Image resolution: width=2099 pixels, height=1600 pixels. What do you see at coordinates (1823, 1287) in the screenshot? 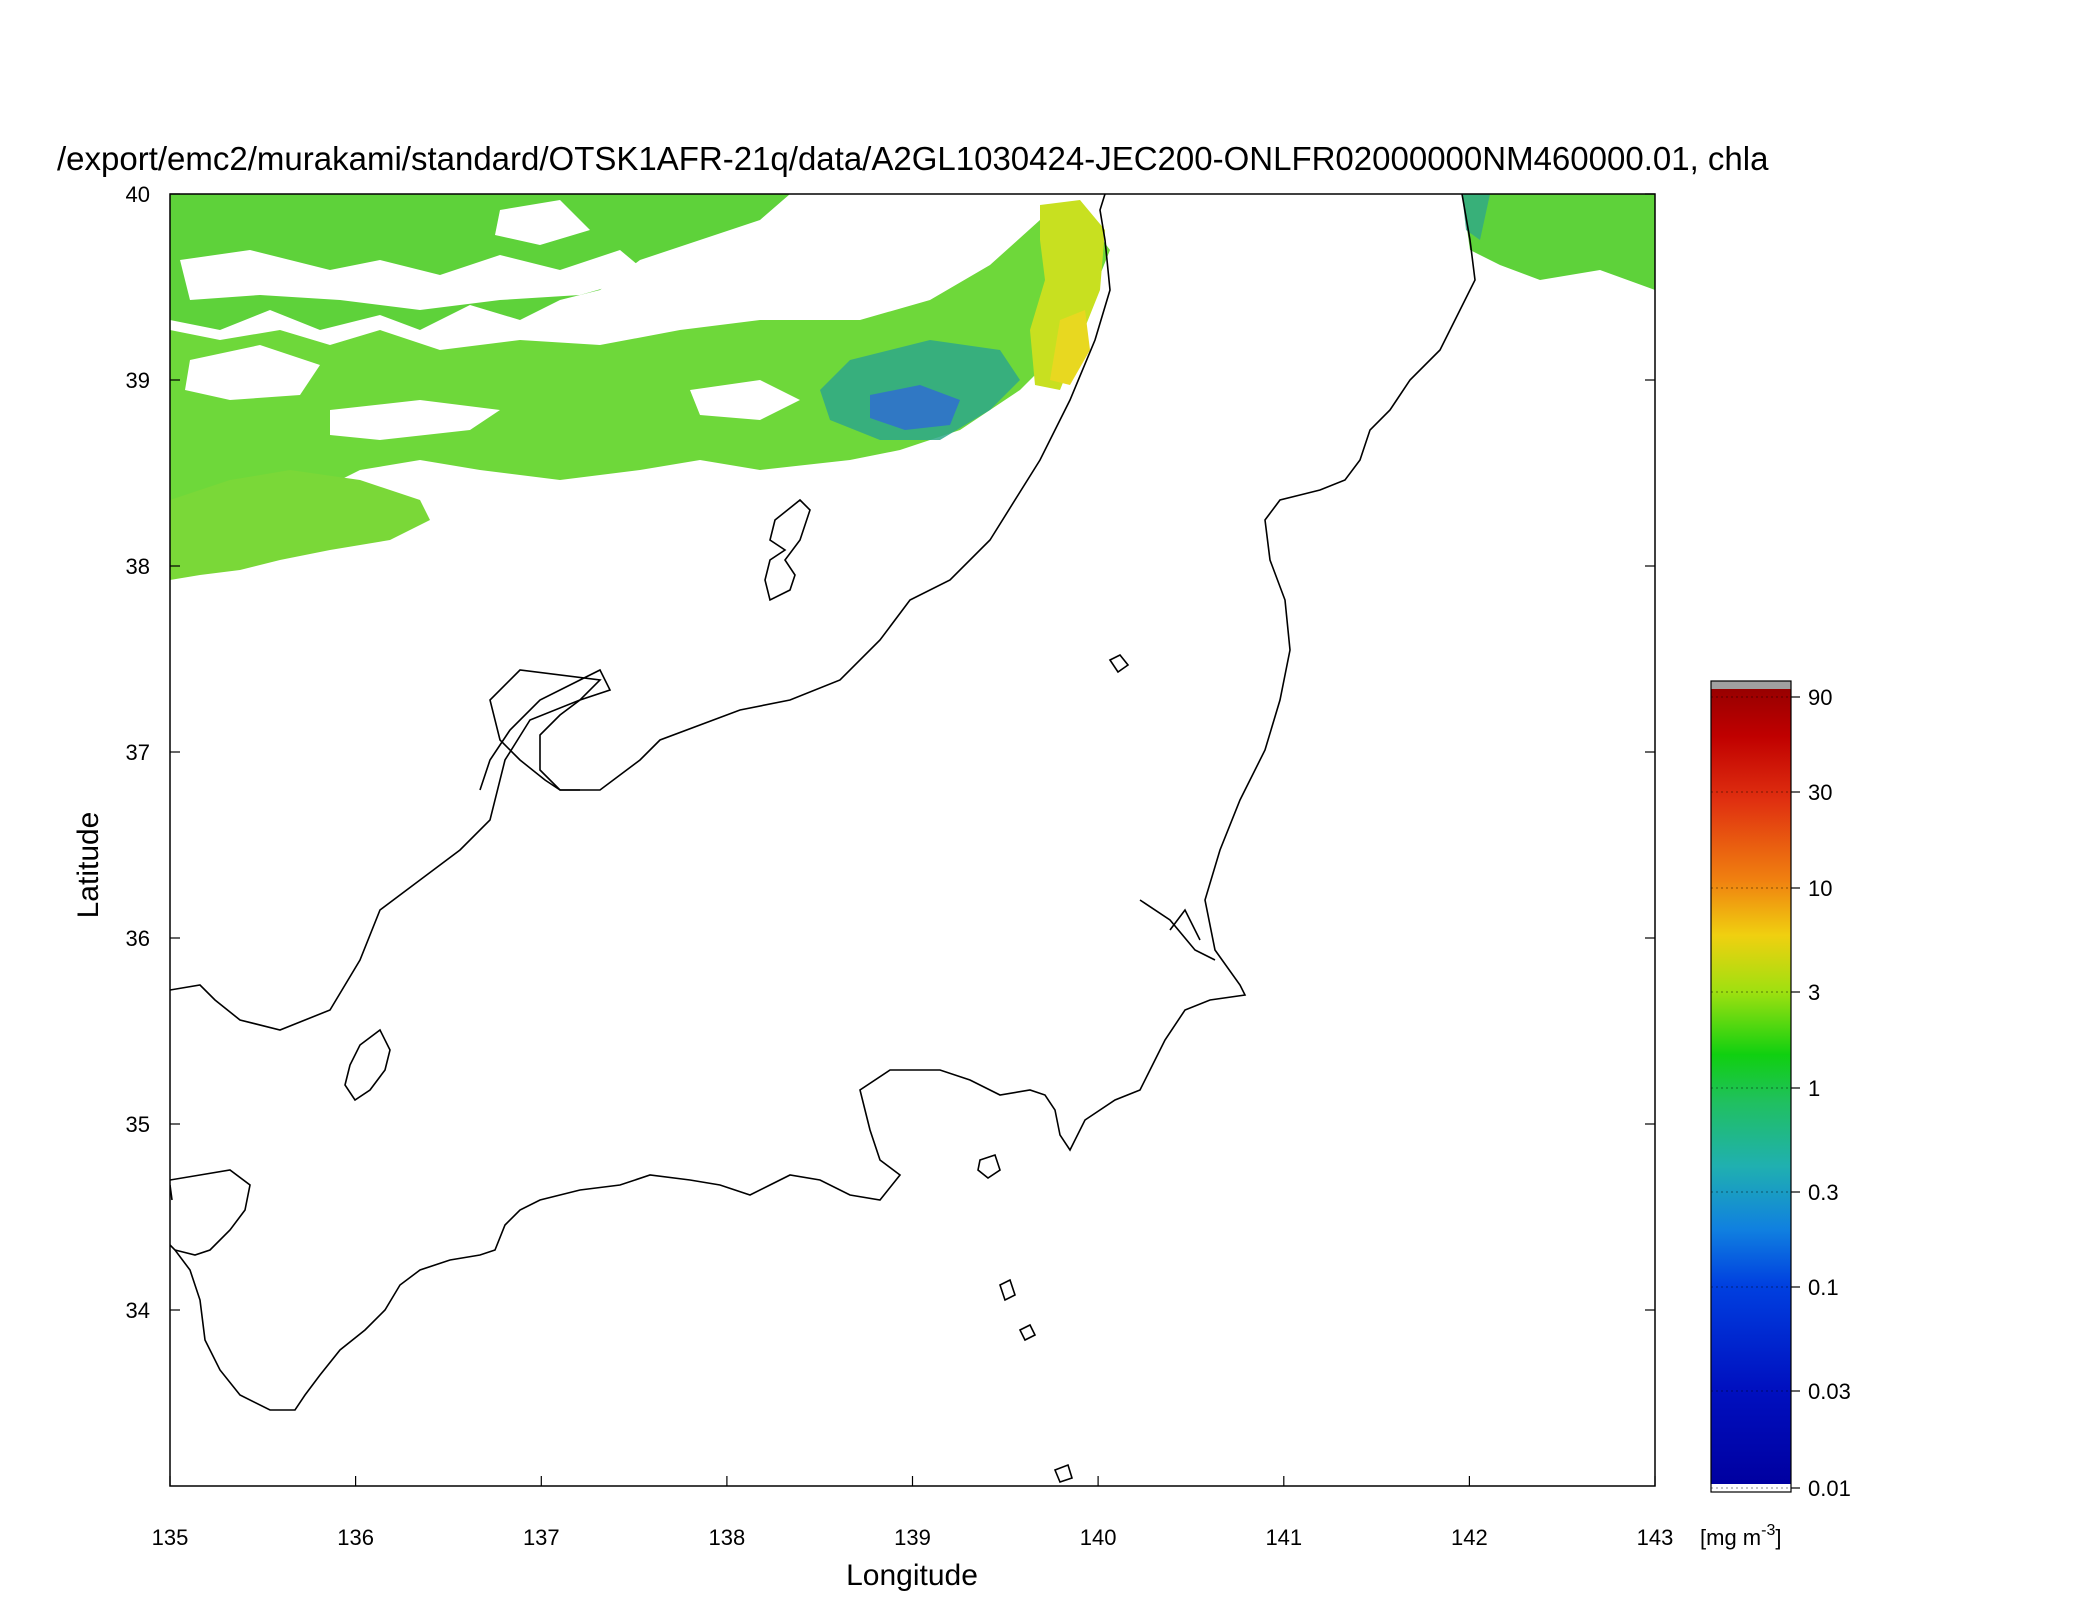
I see `colorbar-tick-label: 0.1` at bounding box center [1823, 1287].